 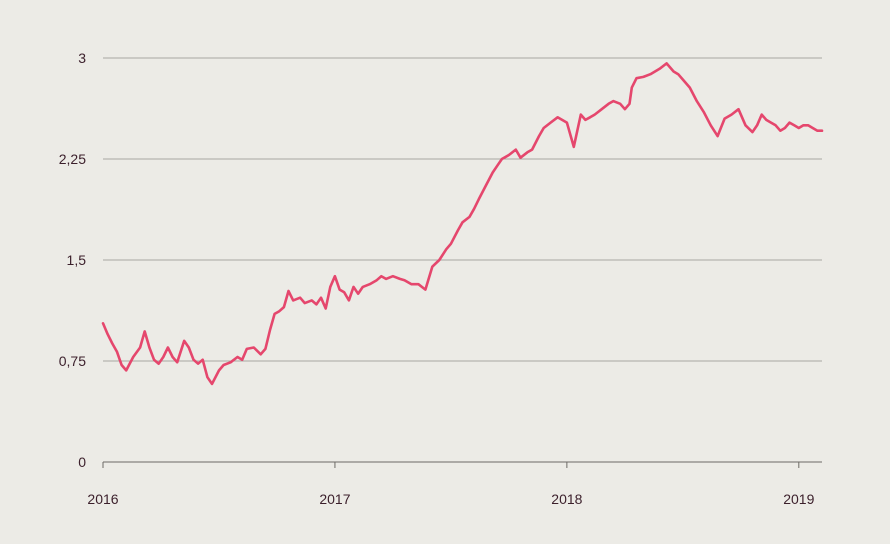 What do you see at coordinates (72, 159) in the screenshot?
I see `y-tick-label: 2,25` at bounding box center [72, 159].